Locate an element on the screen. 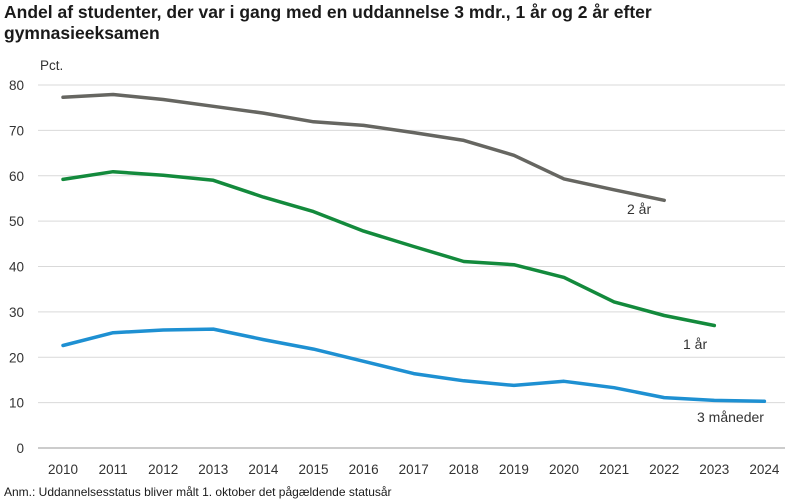  x-tick-label: 2016 is located at coordinates (364, 469).